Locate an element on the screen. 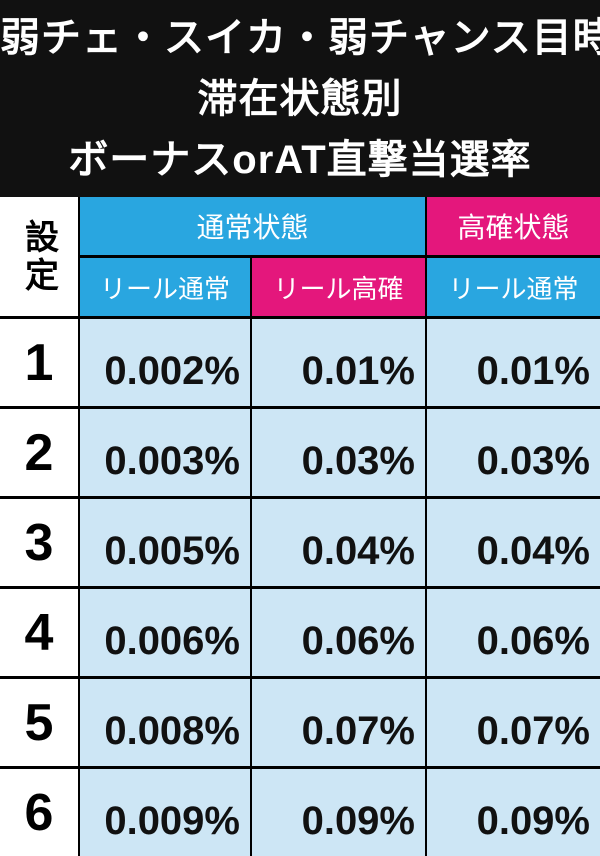 The width and height of the screenshot is (600, 856). setting-label: 3 is located at coordinates (39, 542).